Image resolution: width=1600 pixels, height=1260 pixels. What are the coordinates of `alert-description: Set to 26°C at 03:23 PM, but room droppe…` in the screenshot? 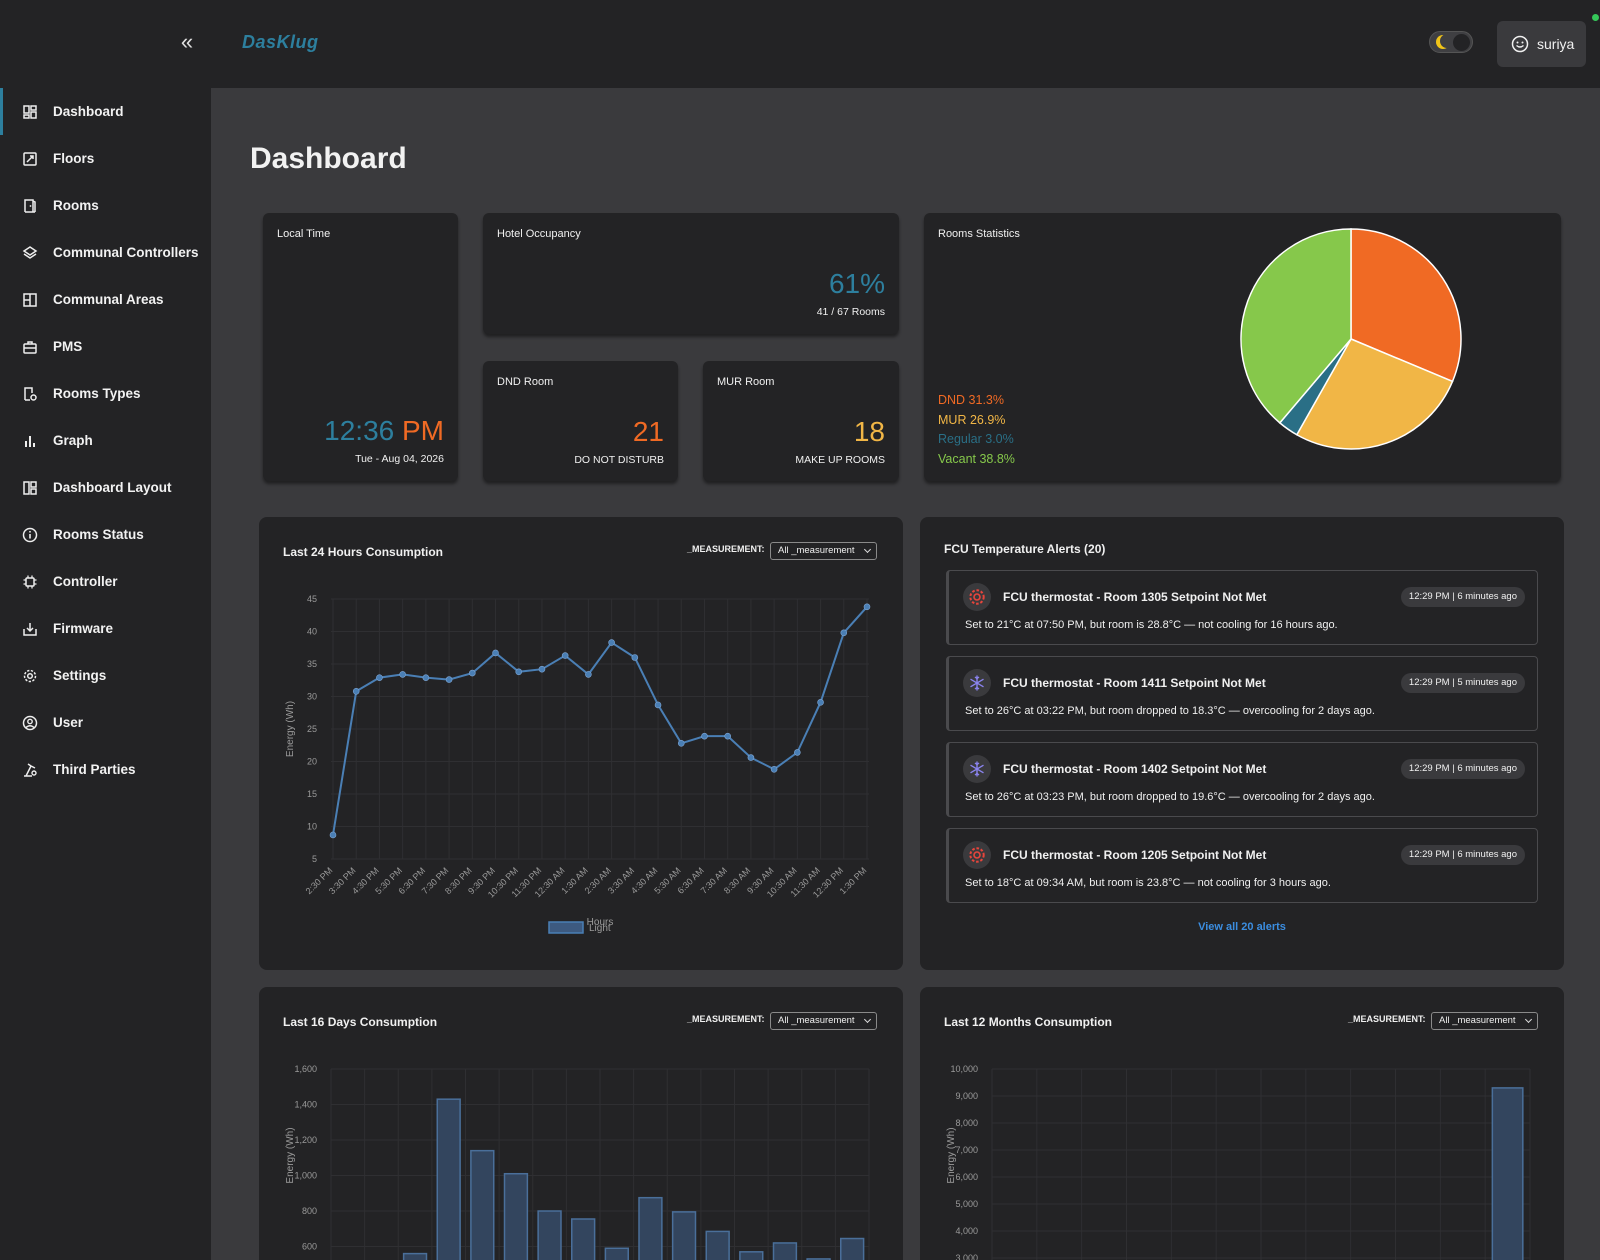 It's located at (1170, 797).